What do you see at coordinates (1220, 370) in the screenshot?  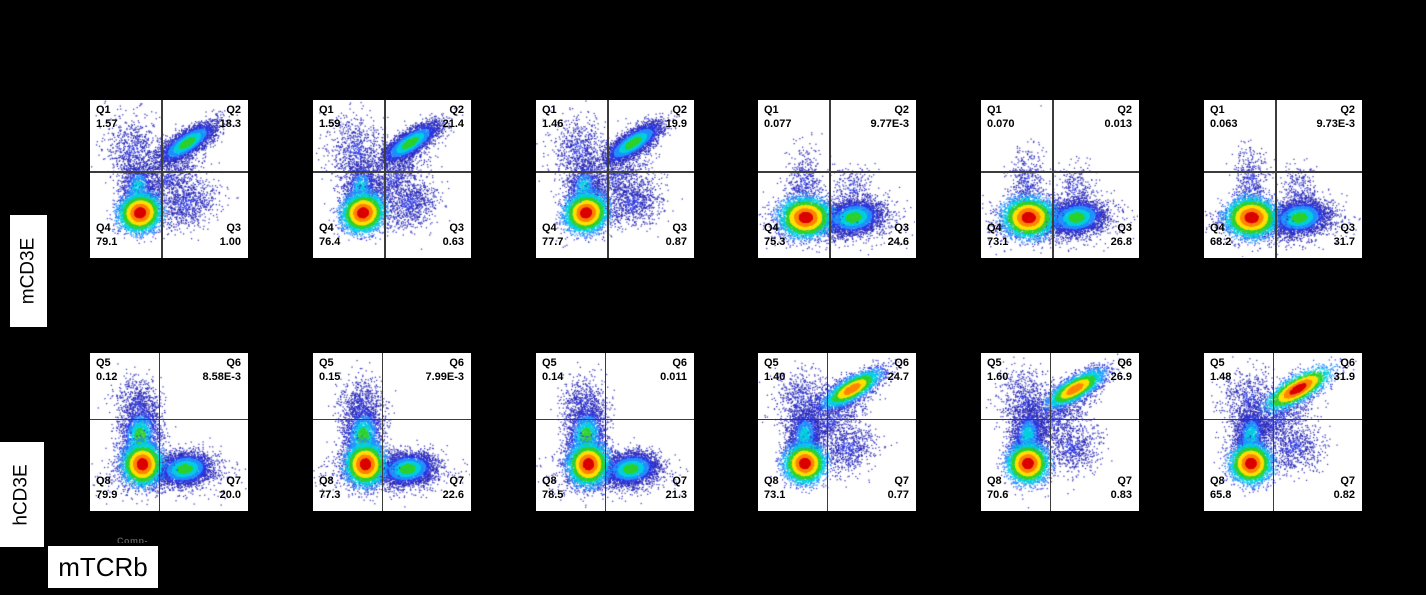 I see `quadrant-stat-top-left: Q5 1.48` at bounding box center [1220, 370].